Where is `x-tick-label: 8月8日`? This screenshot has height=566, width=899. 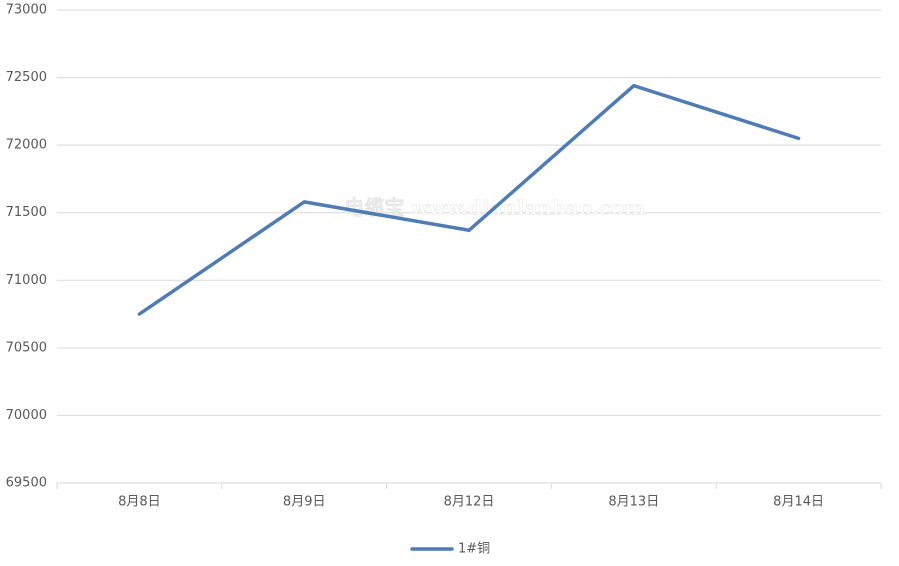
x-tick-label: 8月8日 is located at coordinates (139, 502).